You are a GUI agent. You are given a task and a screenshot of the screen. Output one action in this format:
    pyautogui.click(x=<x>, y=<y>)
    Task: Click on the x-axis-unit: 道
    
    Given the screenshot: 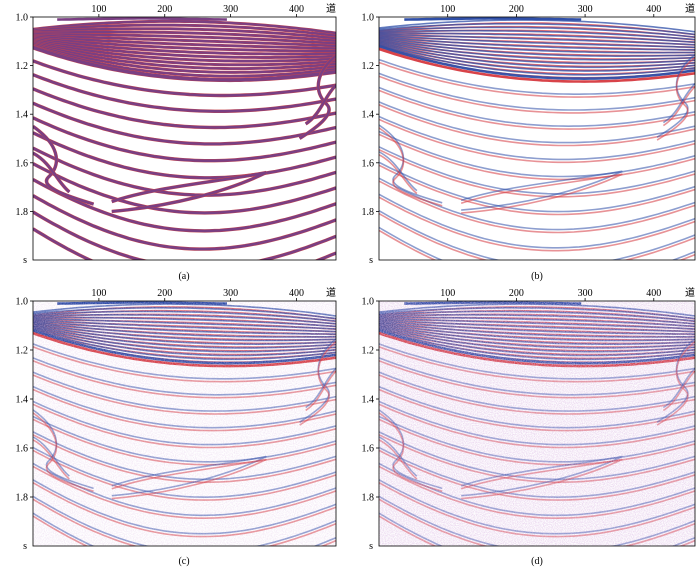 What is the action you would take?
    pyautogui.click(x=690, y=8)
    